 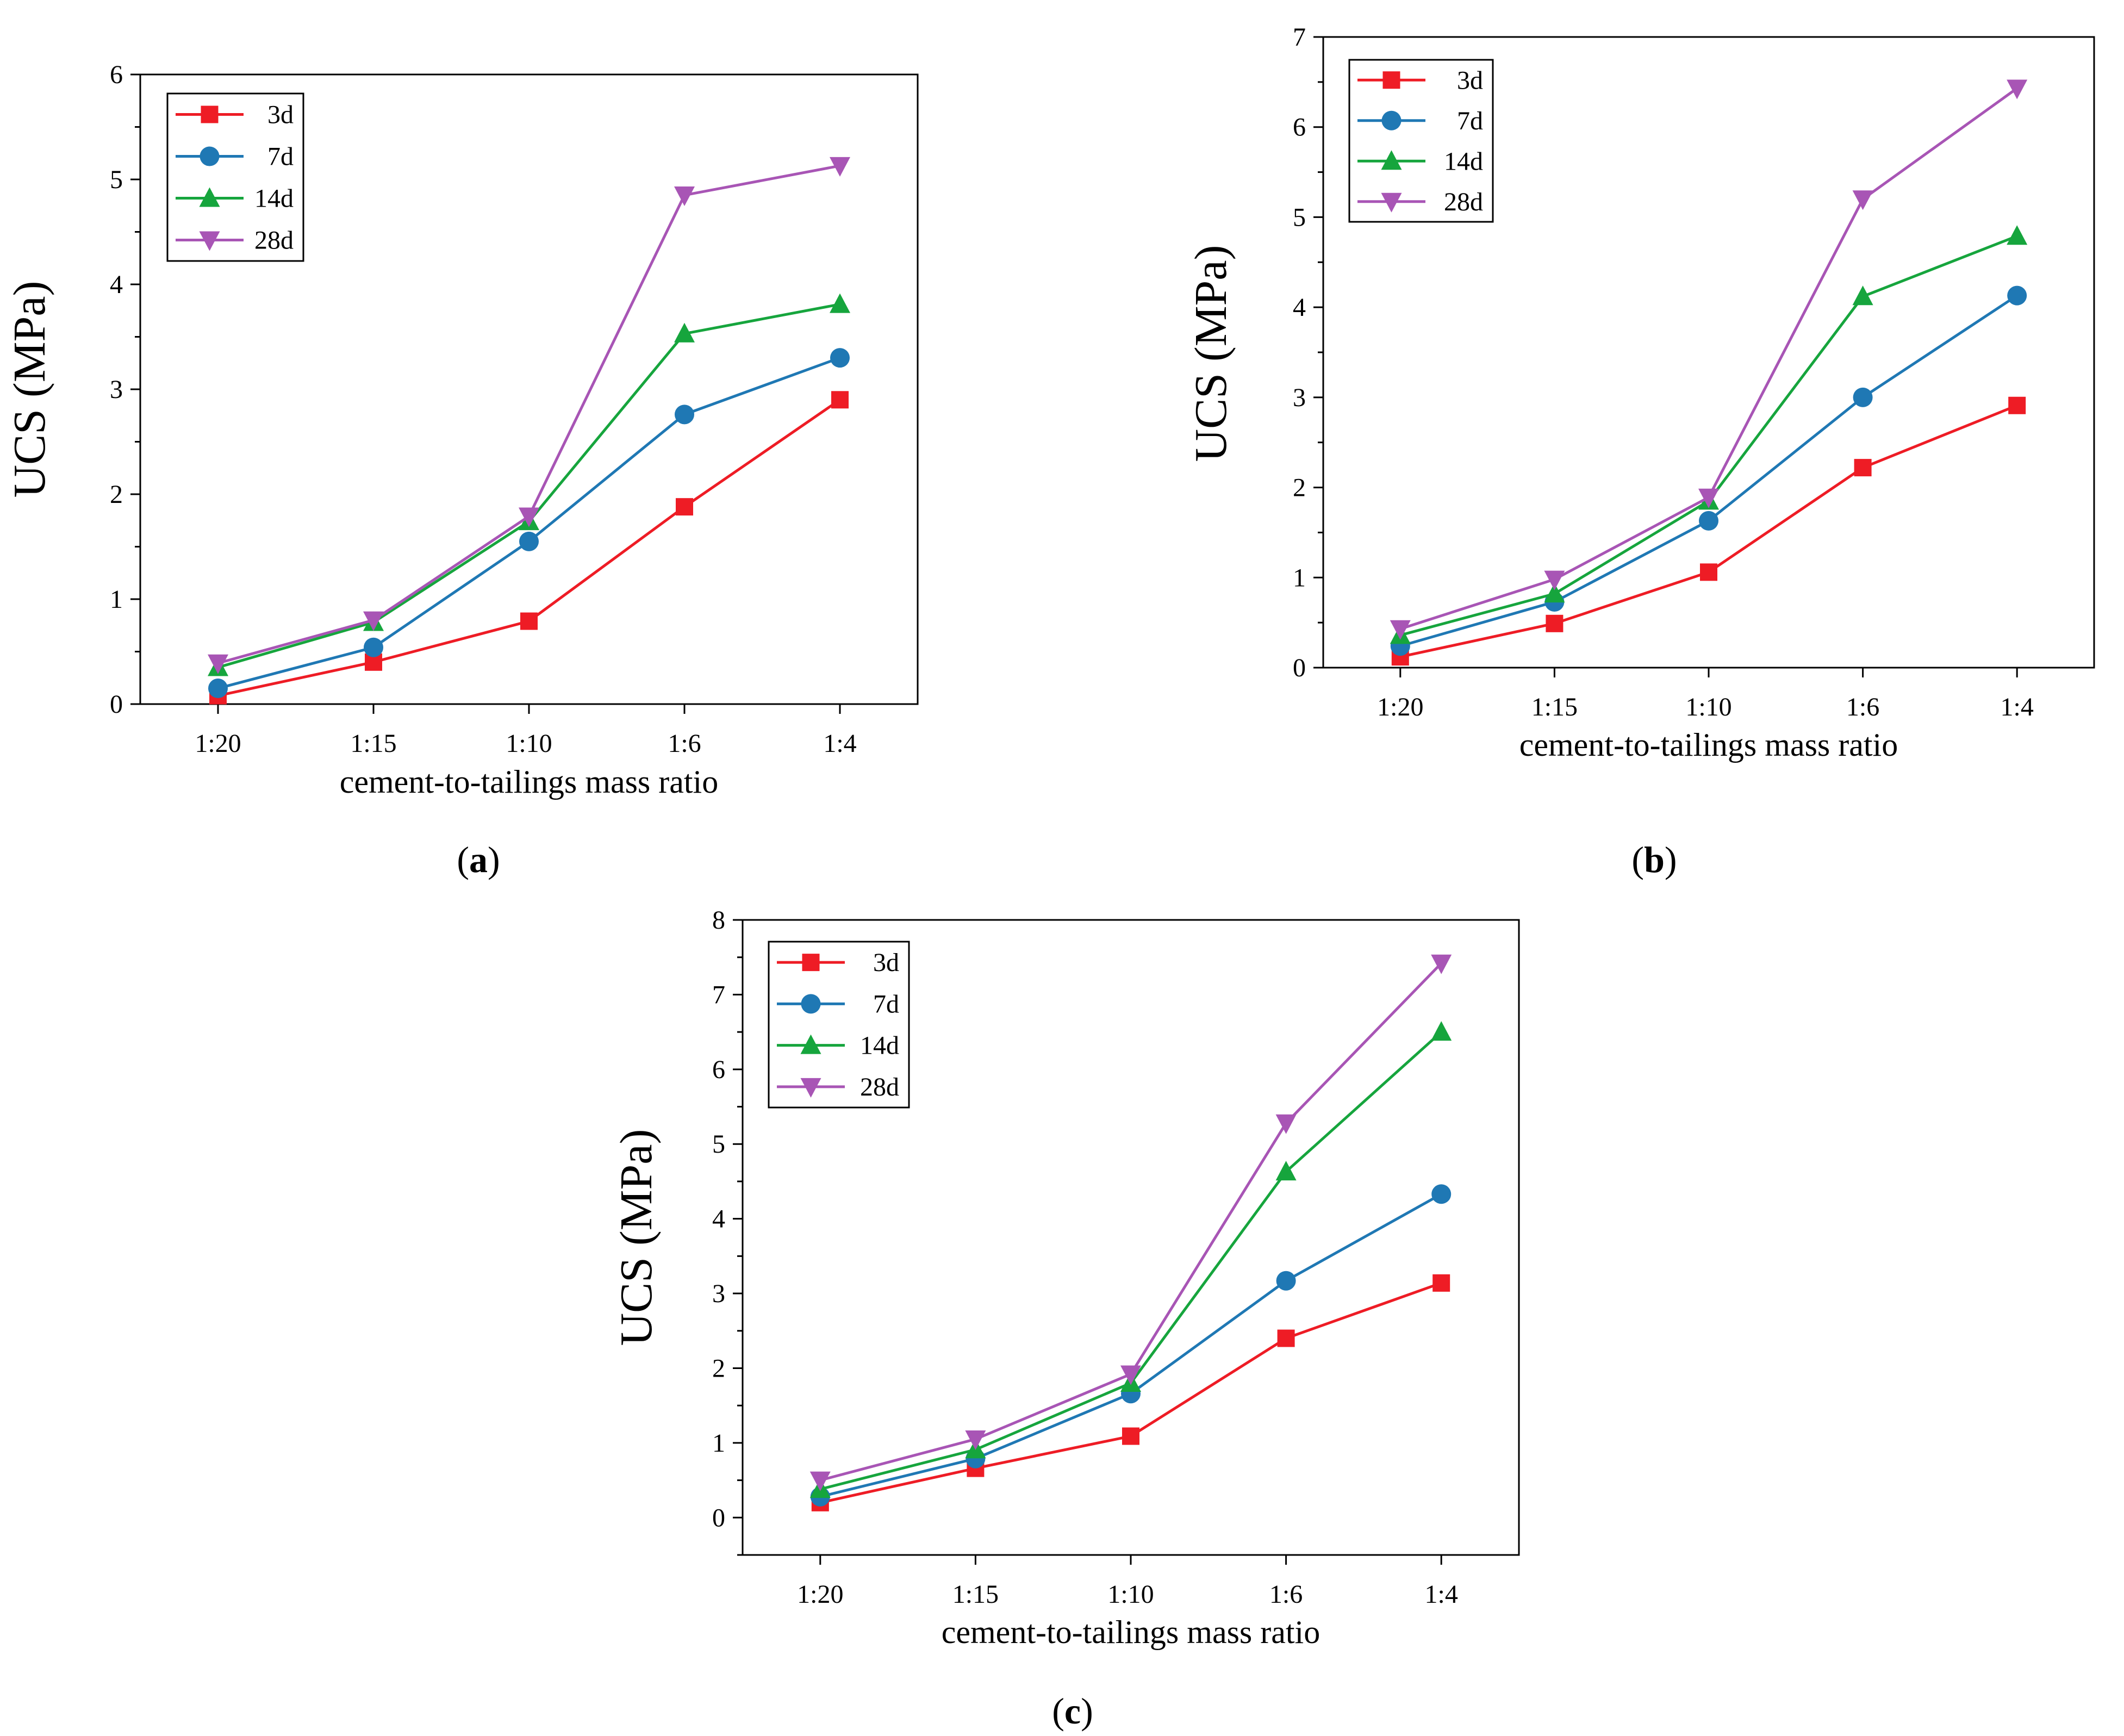 I want to click on y-tick-label: 5, so click(x=718, y=1144).